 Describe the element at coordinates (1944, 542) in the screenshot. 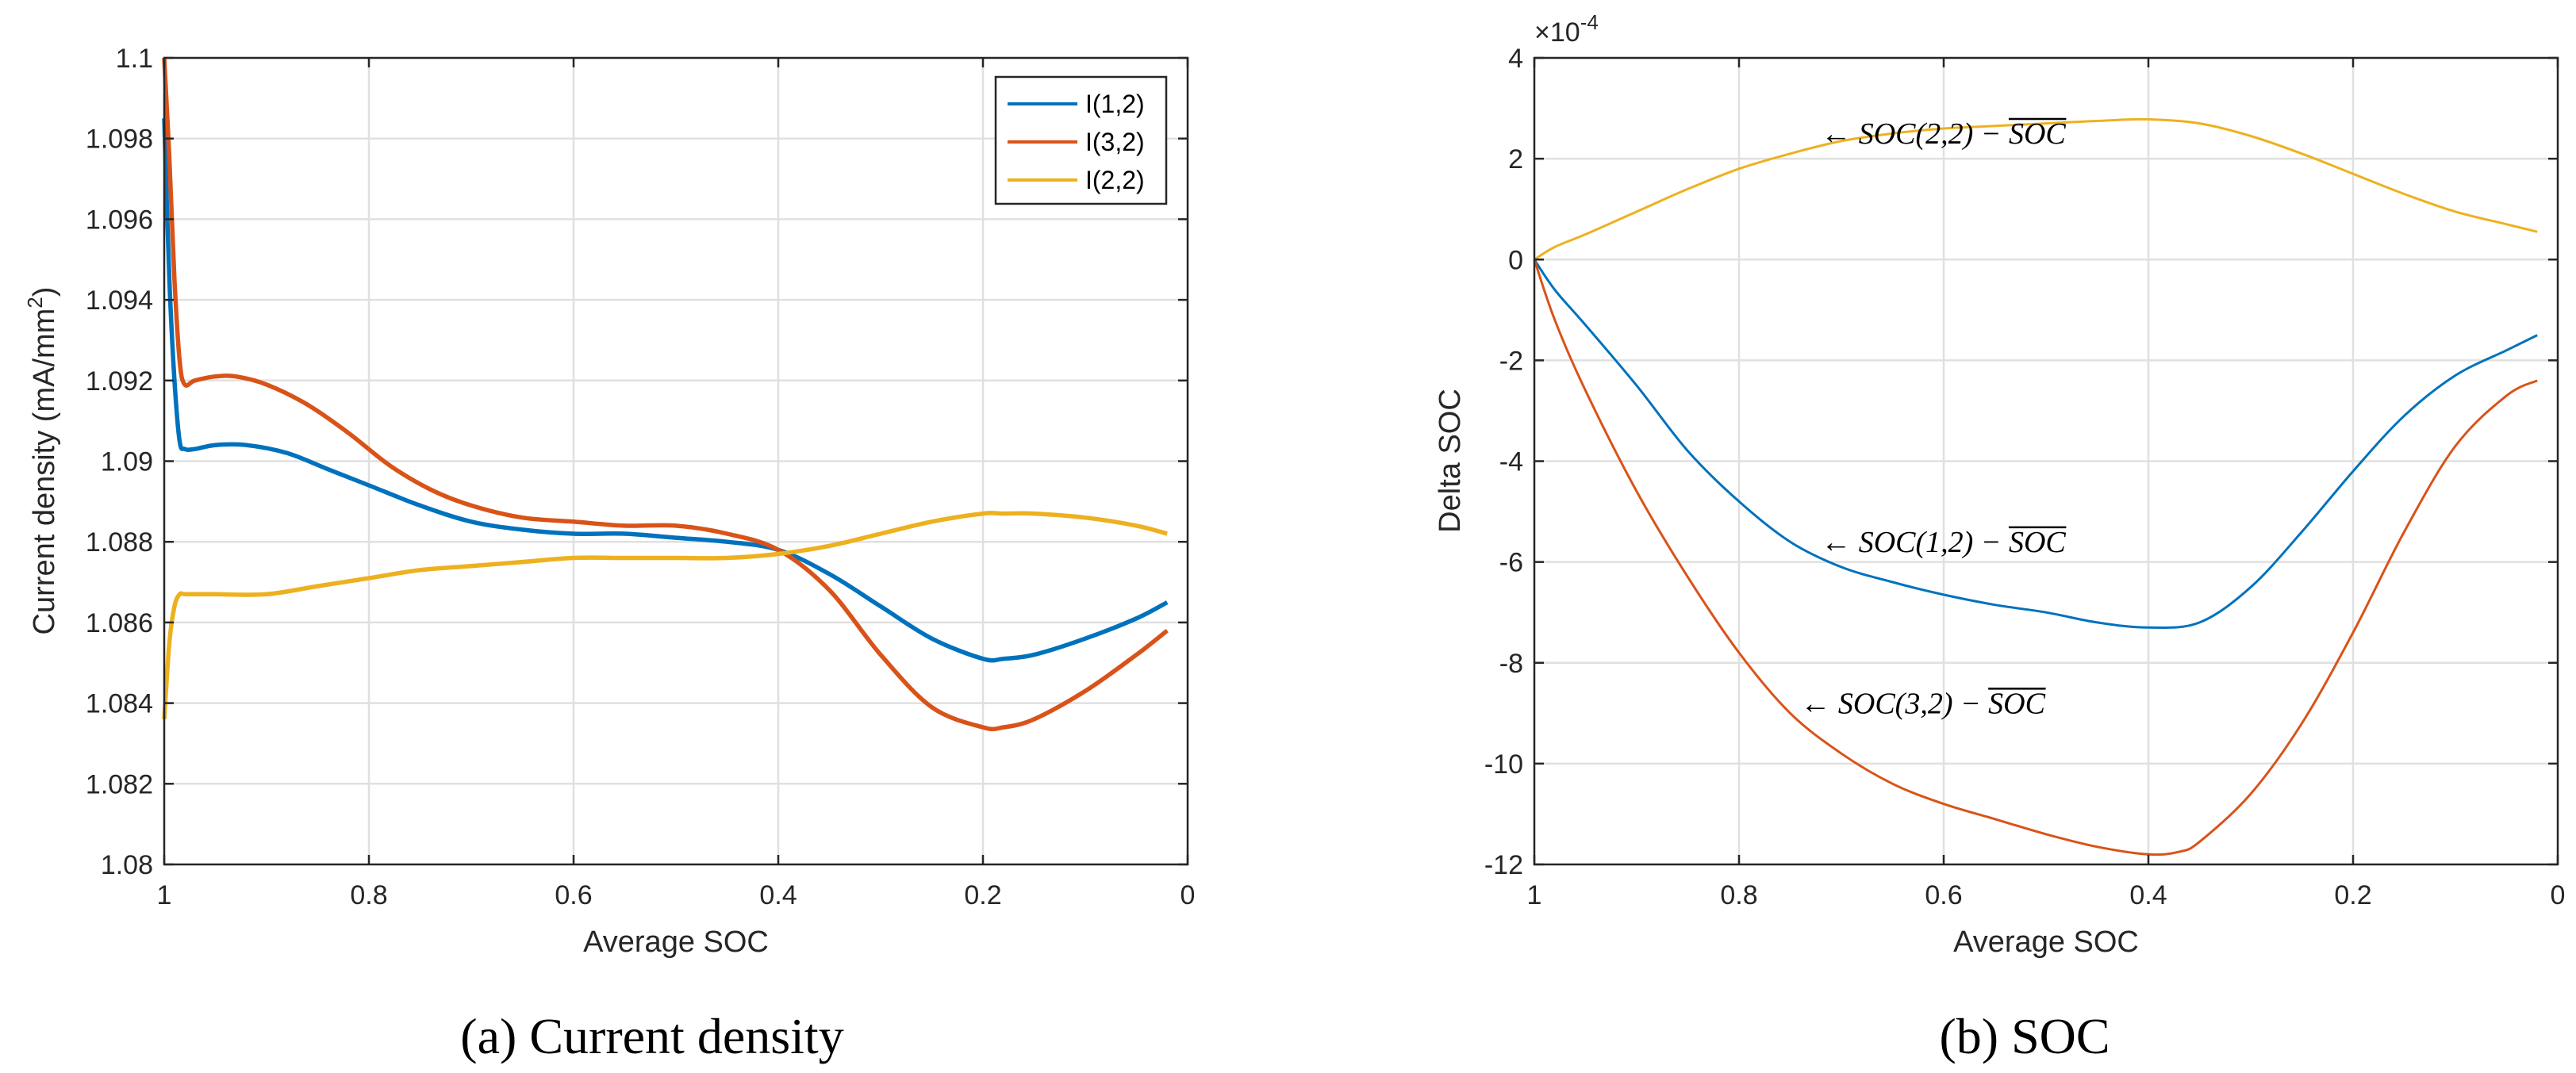

I see `b-annotation: ← SOC(1,2) − SOC` at that location.